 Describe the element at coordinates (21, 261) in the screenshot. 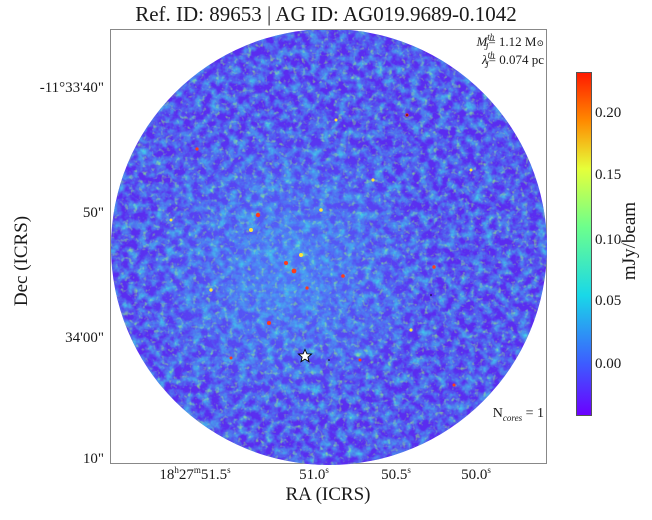

I see `y-axis-label: Dec (ICRS)` at that location.